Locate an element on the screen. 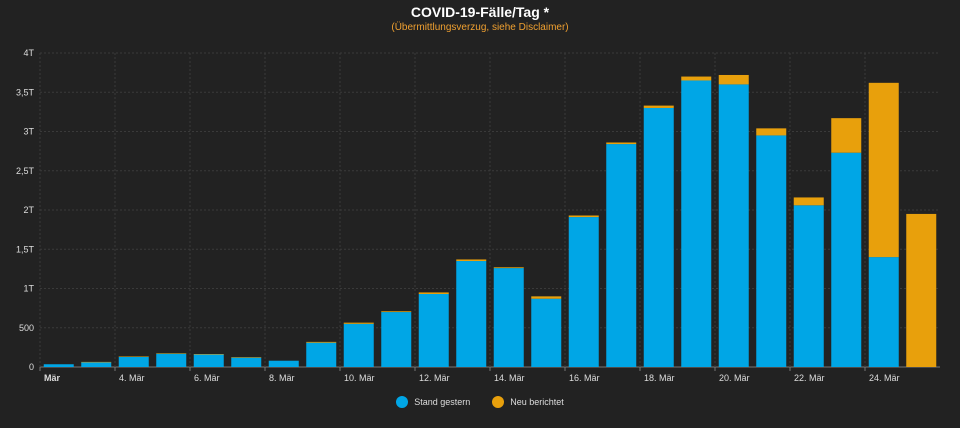  y-tick-label: 500 is located at coordinates (26, 328).